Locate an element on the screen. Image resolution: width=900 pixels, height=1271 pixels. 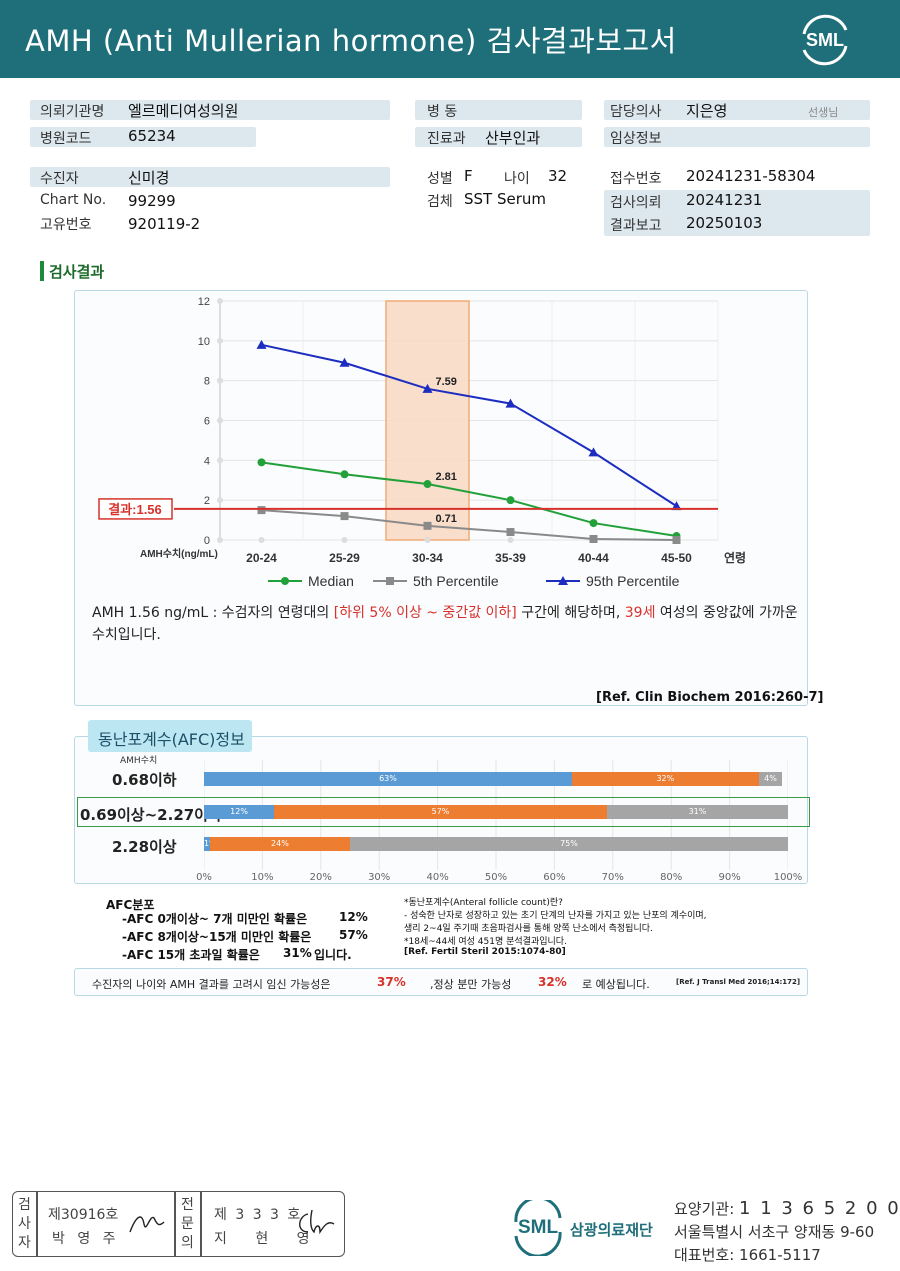
doctor-suffix: 선생님 is located at coordinates (823, 112).